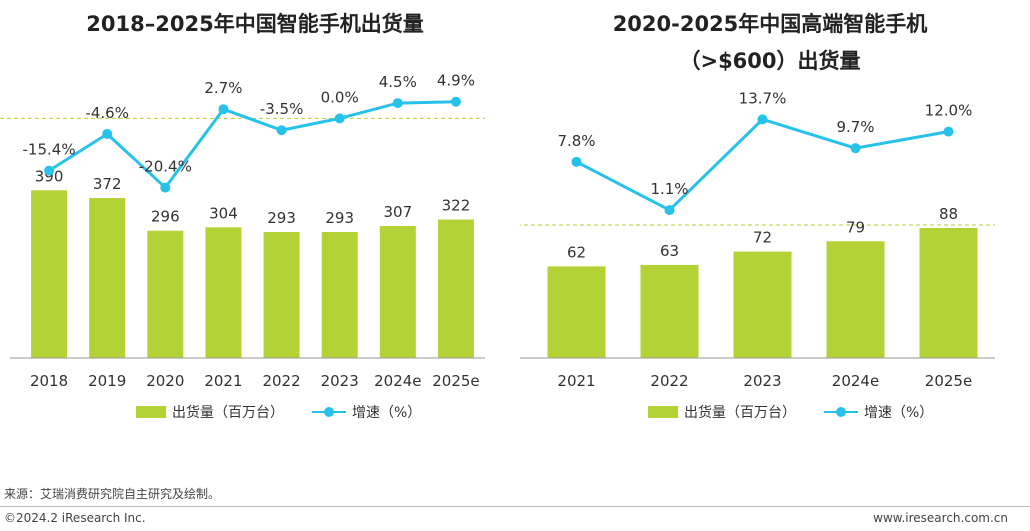 This screenshot has width=1030, height=531. I want to click on bar-label-2019: 372, so click(107, 184).